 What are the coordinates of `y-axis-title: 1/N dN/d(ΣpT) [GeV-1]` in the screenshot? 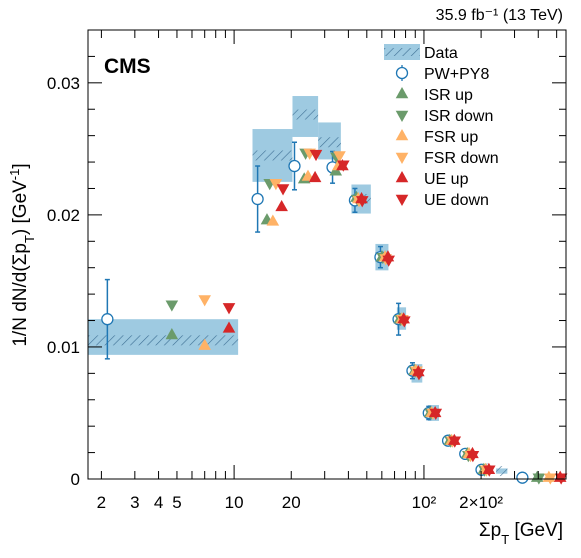 It's located at (22, 254).